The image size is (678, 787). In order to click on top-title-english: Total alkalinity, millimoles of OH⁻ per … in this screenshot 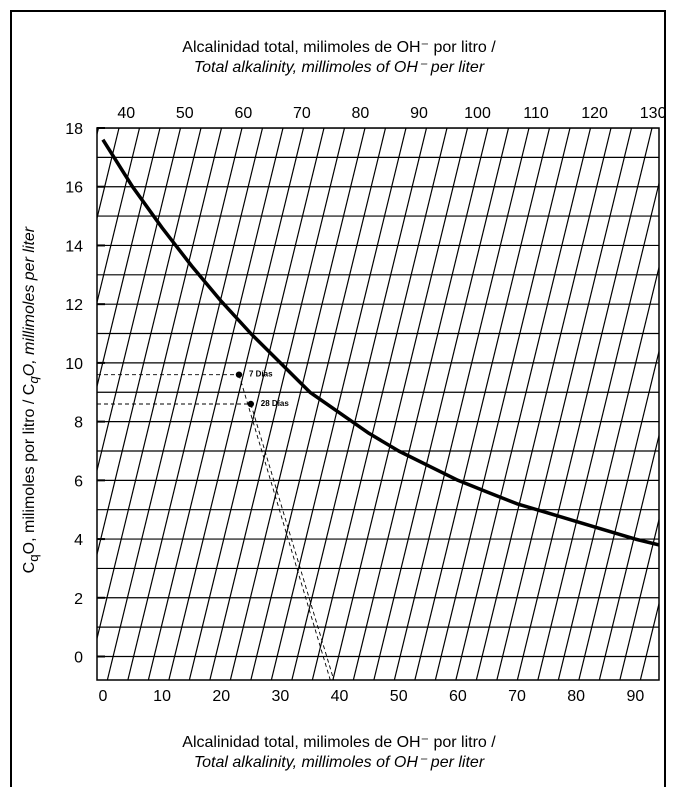, I will do `click(339, 67)`.